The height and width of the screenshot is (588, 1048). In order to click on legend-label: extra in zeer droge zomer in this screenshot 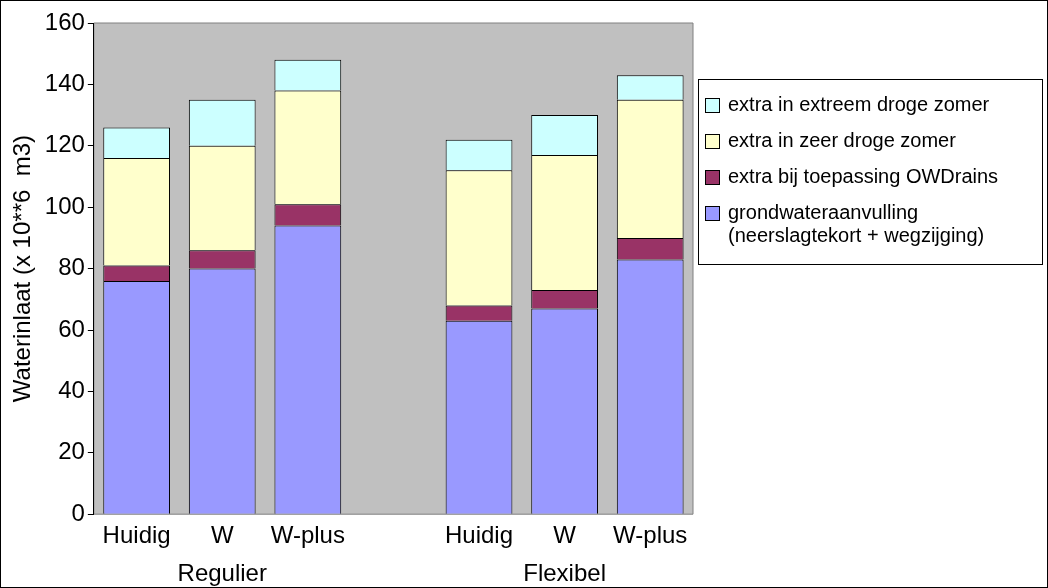, I will do `click(842, 140)`.